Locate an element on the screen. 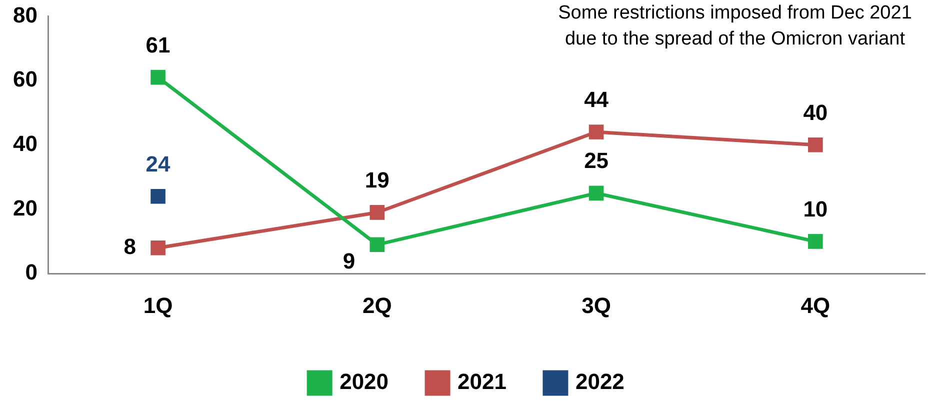  data-label: 44 is located at coordinates (597, 99).